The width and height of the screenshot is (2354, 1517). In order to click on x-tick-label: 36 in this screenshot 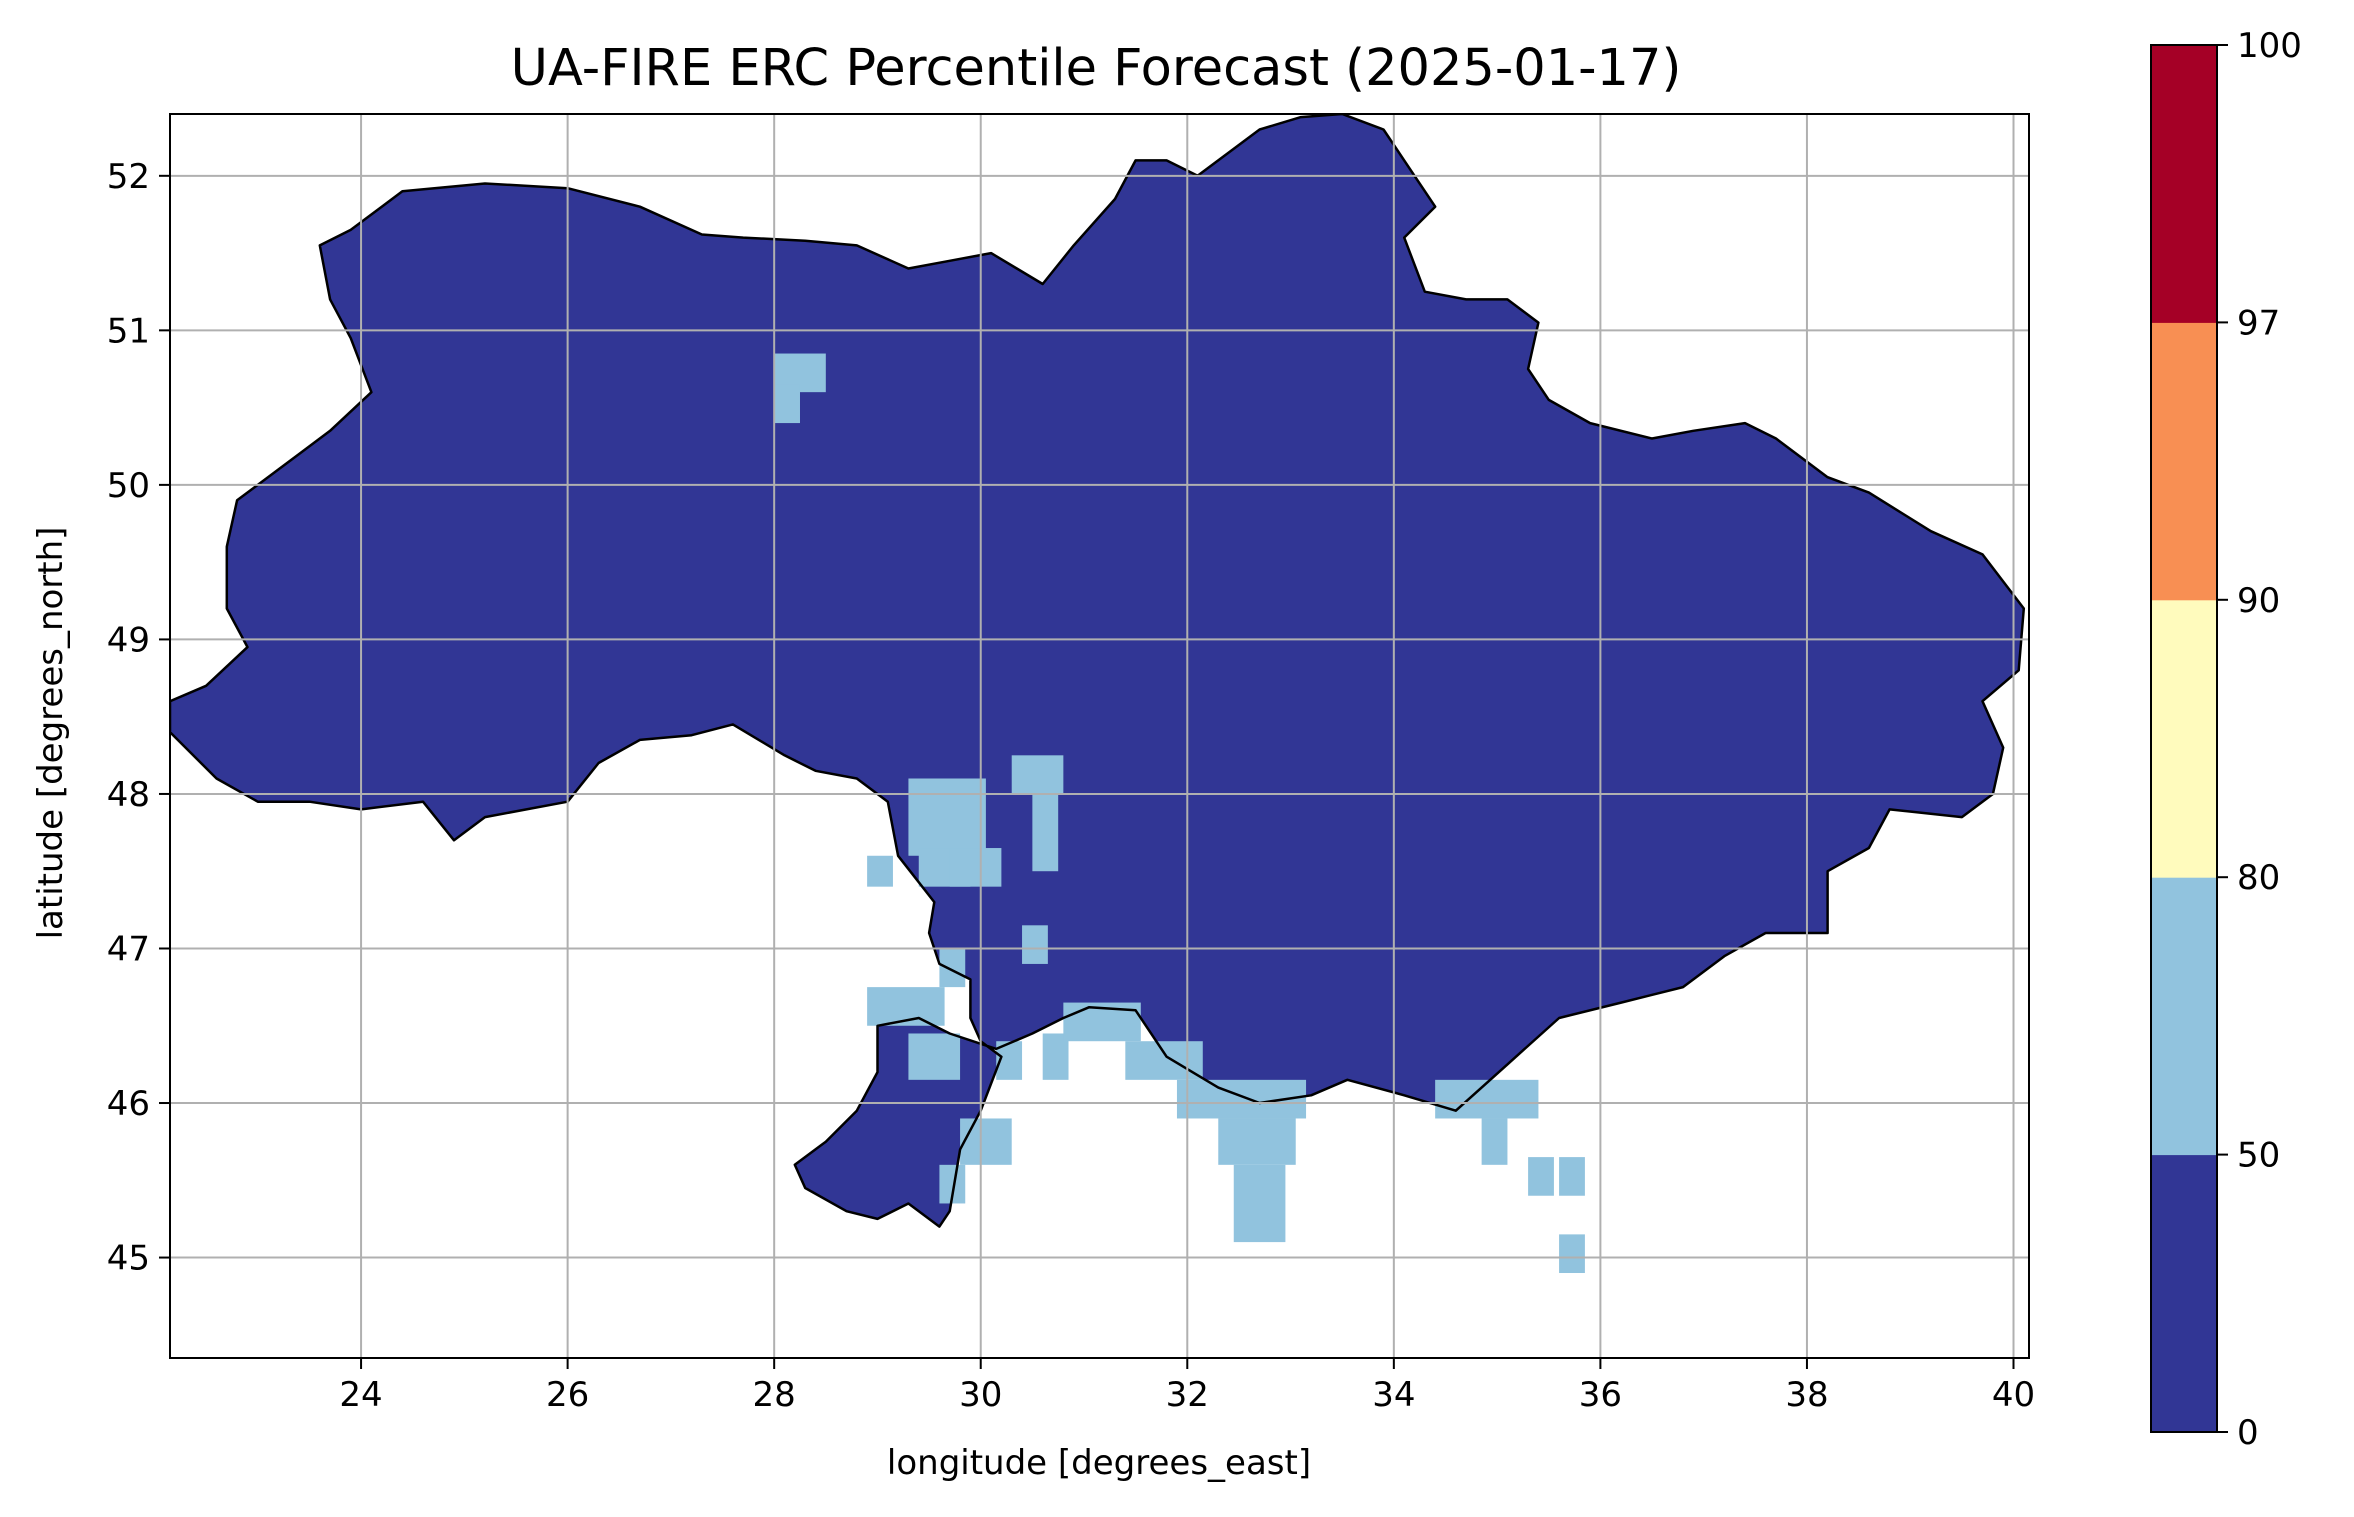, I will do `click(1600, 1395)`.